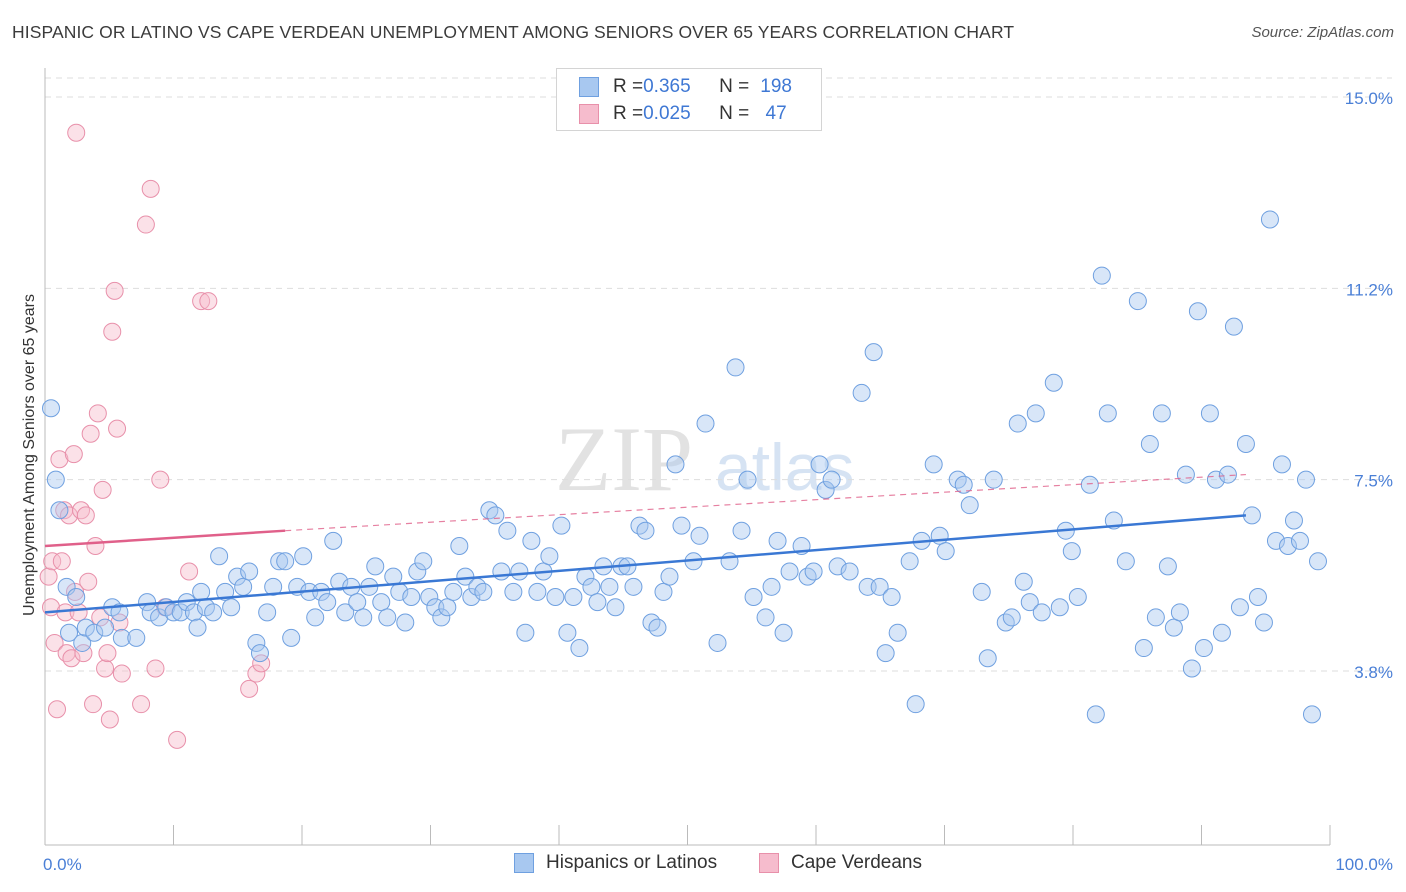  I want to click on watermark-zip: ZIP, so click(624, 459).